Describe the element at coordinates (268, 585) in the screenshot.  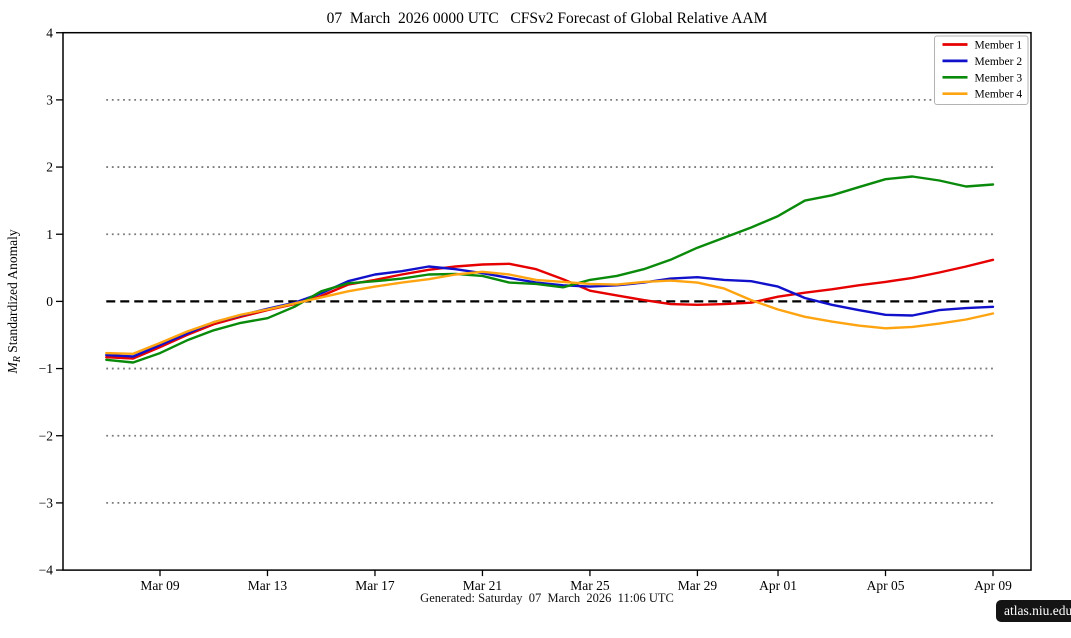
I see `x-tick-label-mar-13: Mar 13` at that location.